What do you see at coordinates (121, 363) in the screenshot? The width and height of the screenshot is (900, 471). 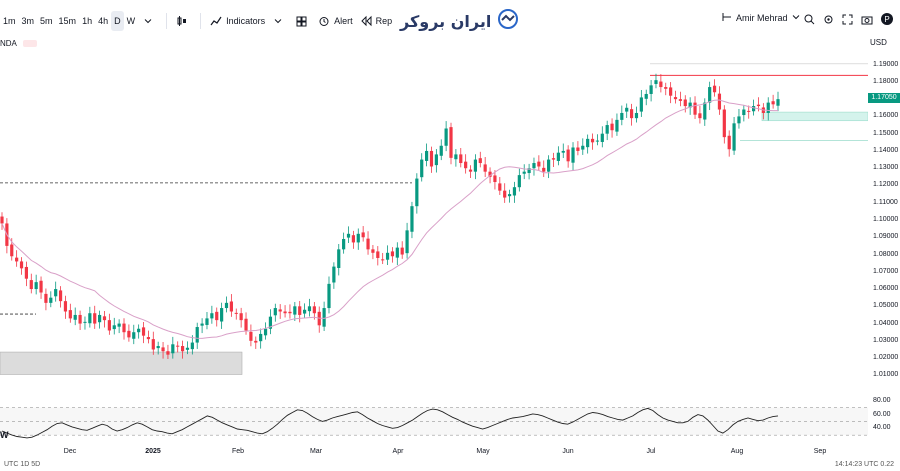 I see `demand-zone` at bounding box center [121, 363].